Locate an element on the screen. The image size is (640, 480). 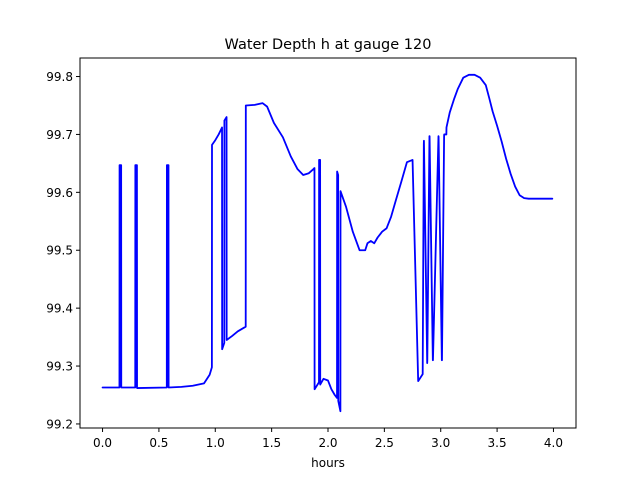
y-tick-label: 99.5 is located at coordinates (59, 251).